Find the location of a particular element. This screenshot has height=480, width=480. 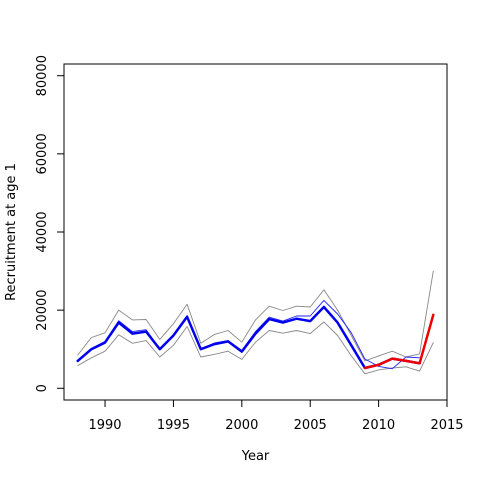

x-tick-label: 1995 is located at coordinates (173, 425).